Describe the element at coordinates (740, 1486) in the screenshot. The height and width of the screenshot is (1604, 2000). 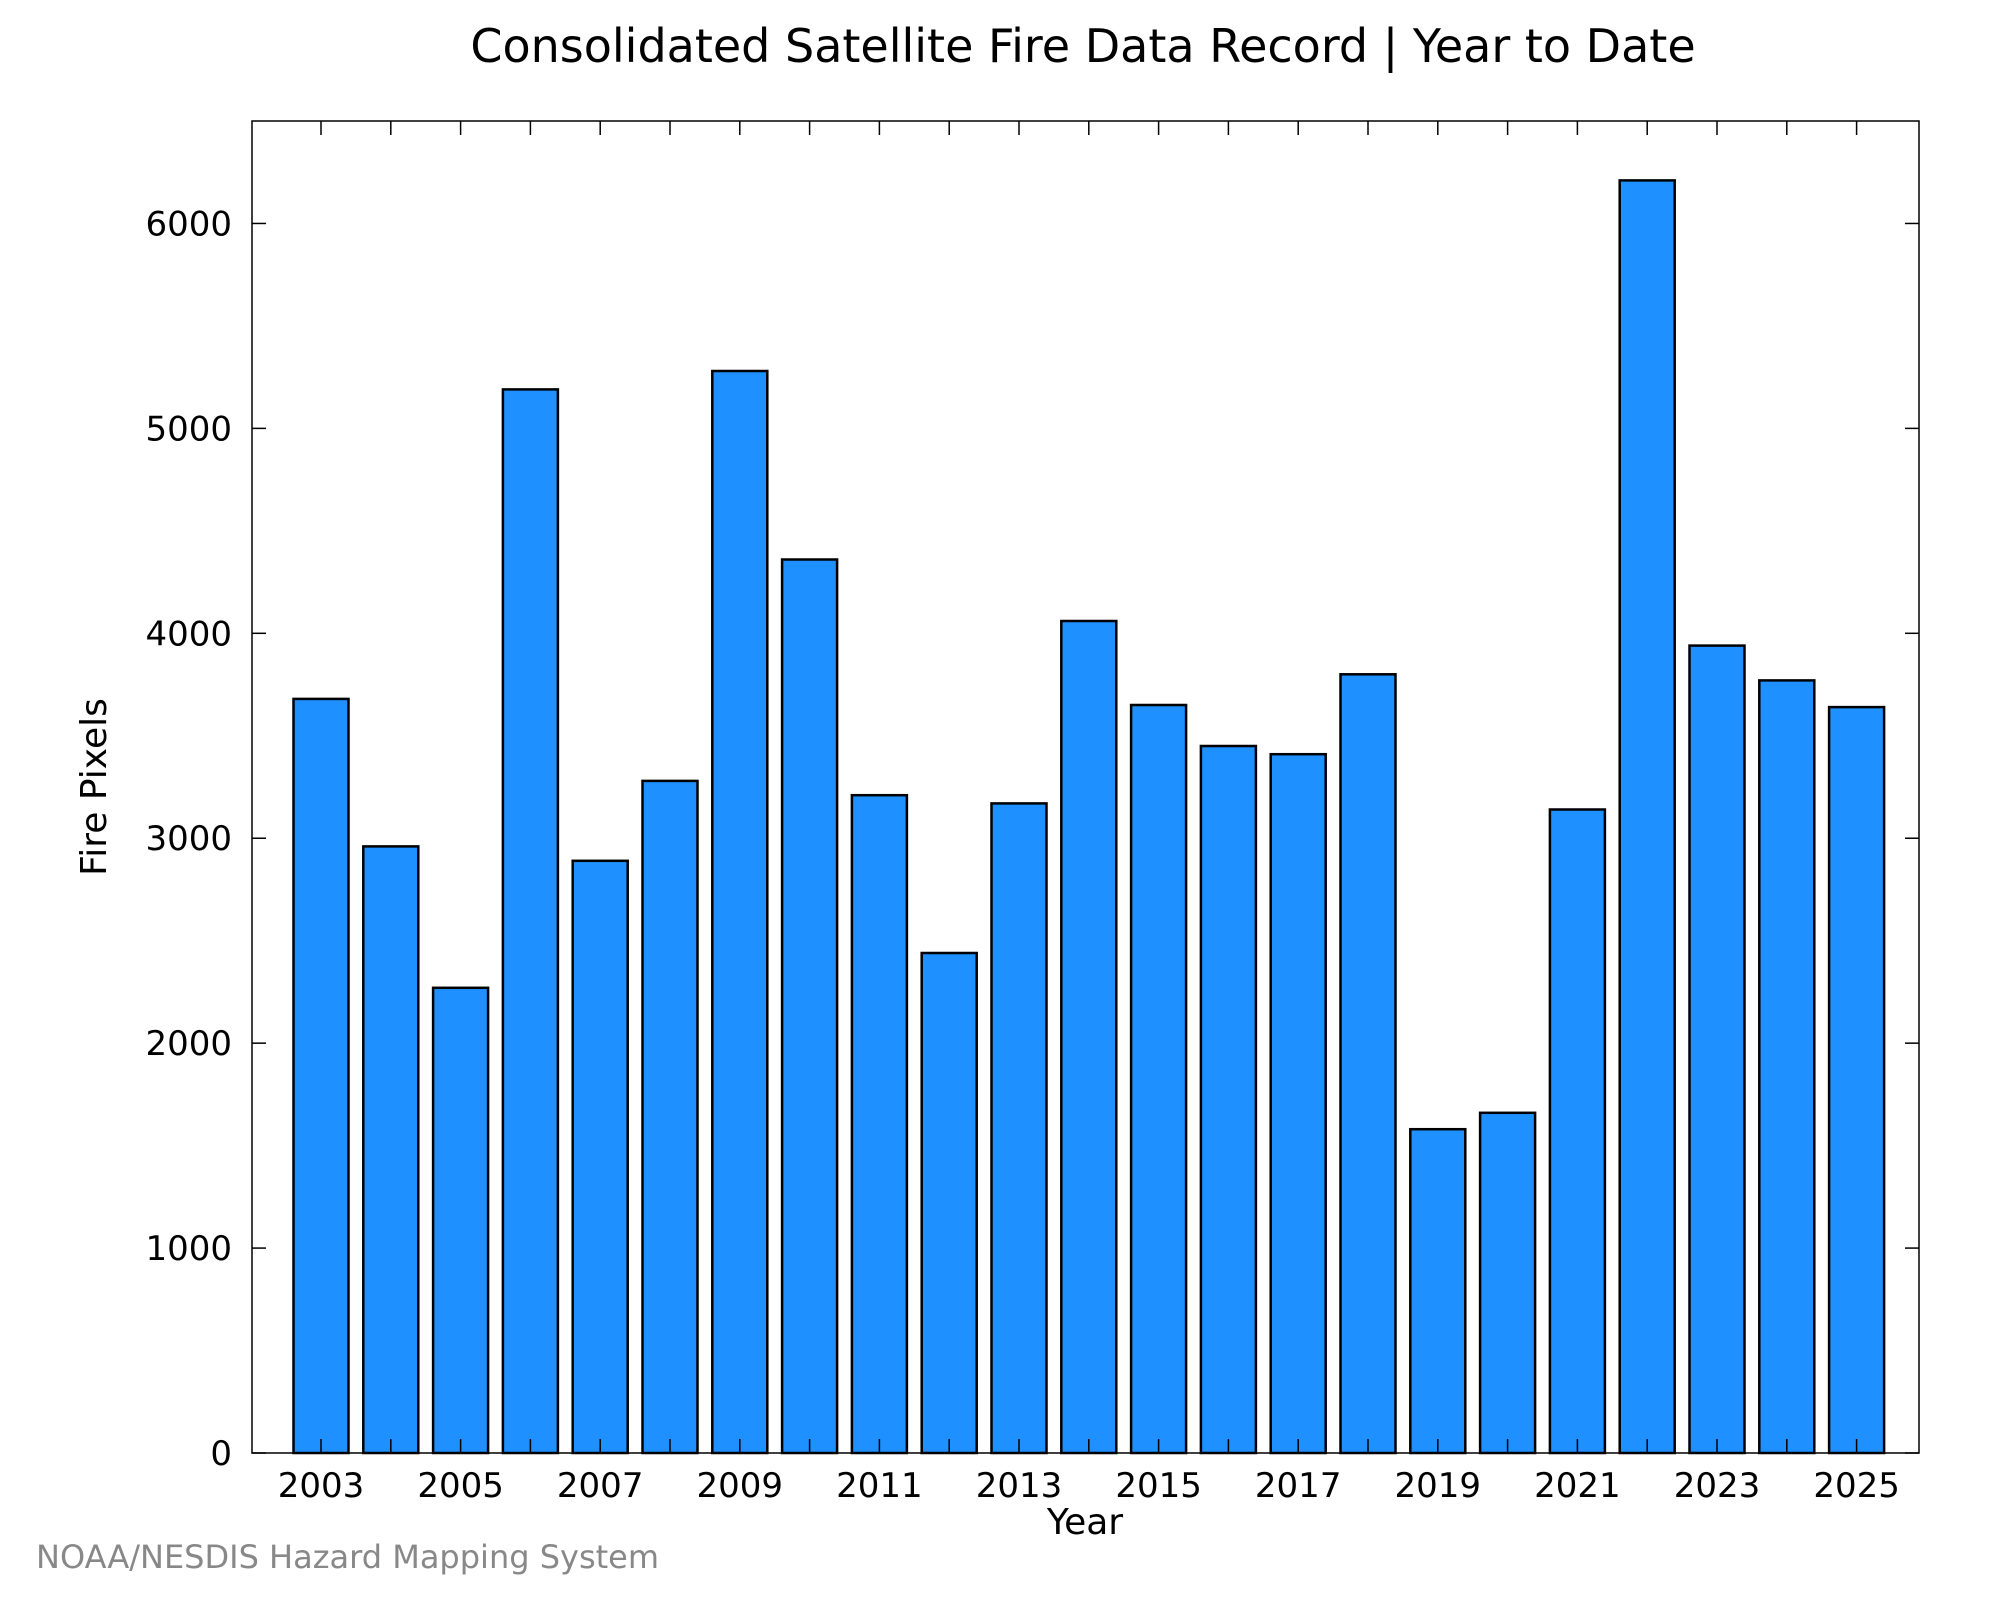
I see `x-tick-label: 2009` at that location.